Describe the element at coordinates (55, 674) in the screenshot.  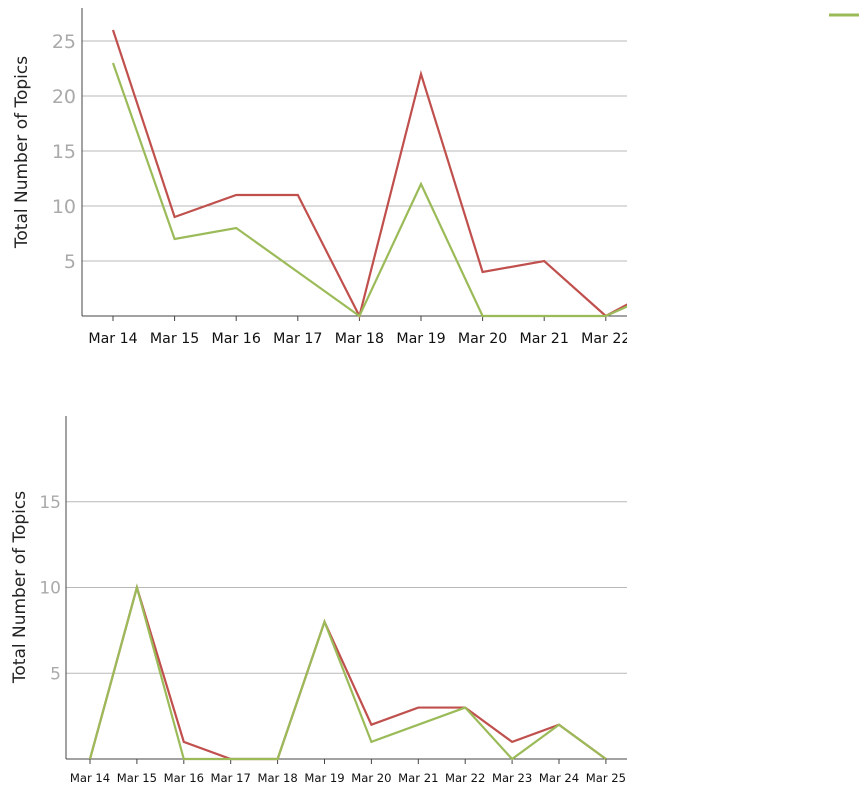
I see `chart-2-y-tick-label: 5` at that location.